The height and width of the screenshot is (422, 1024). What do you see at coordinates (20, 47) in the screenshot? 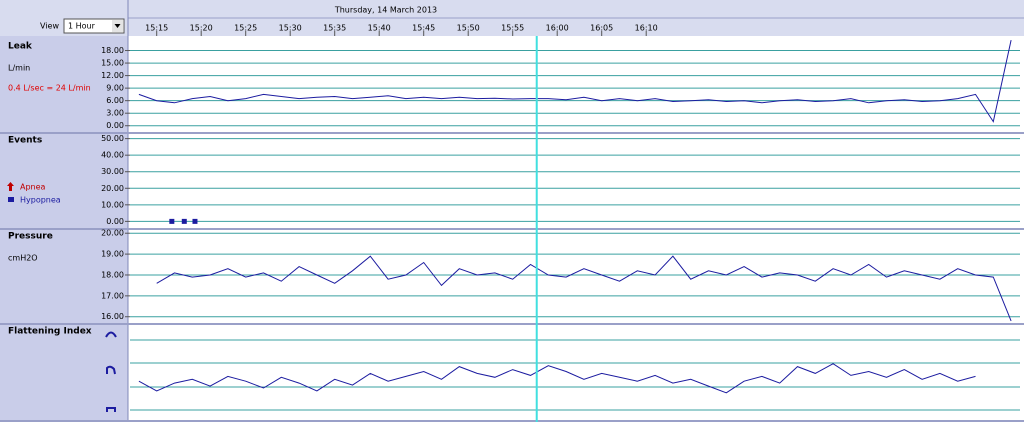
I see `panel-title: Leak` at bounding box center [20, 47].